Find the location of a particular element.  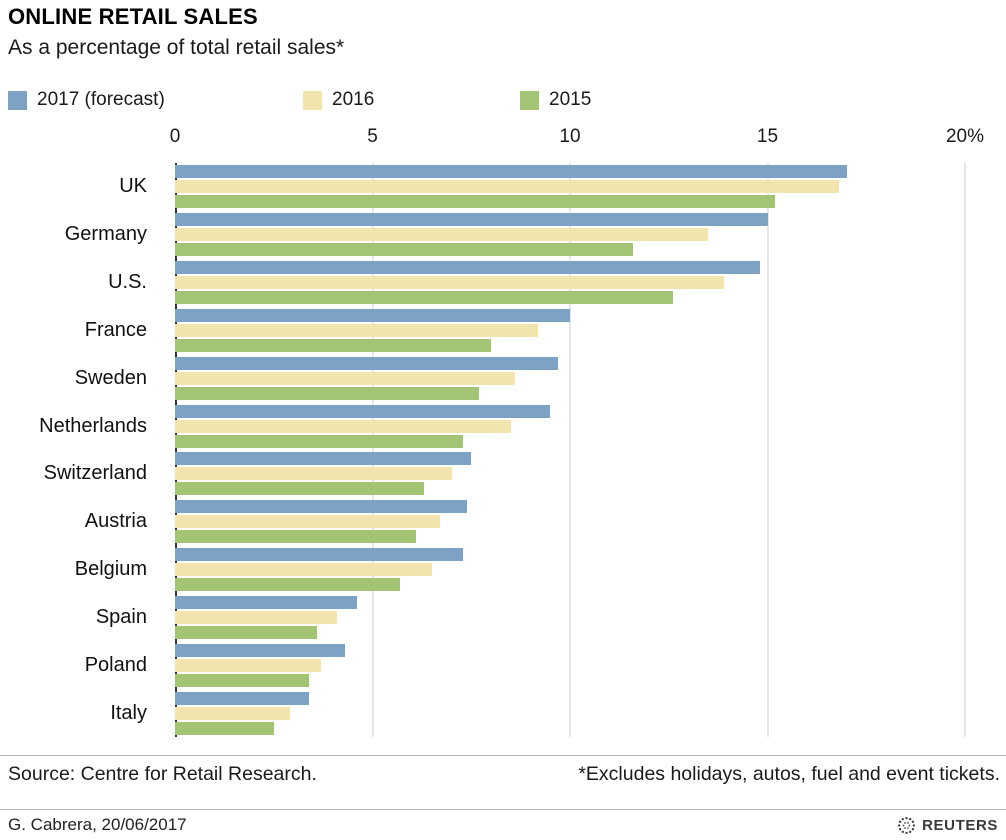

axis-tick-label: 20% is located at coordinates (965, 136).